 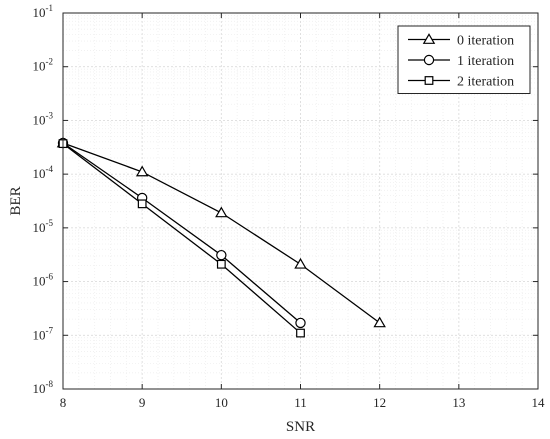 What do you see at coordinates (300, 402) in the screenshot?
I see `x-tick-label: 11` at bounding box center [300, 402].